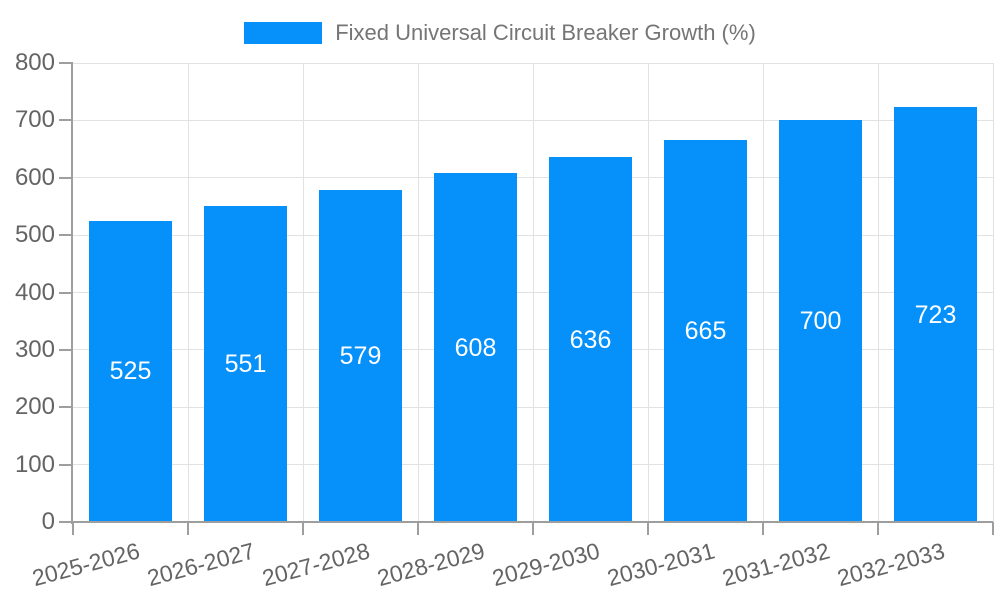 This screenshot has height=600, width=1000. I want to click on y-tick-label: 600, so click(34, 177).